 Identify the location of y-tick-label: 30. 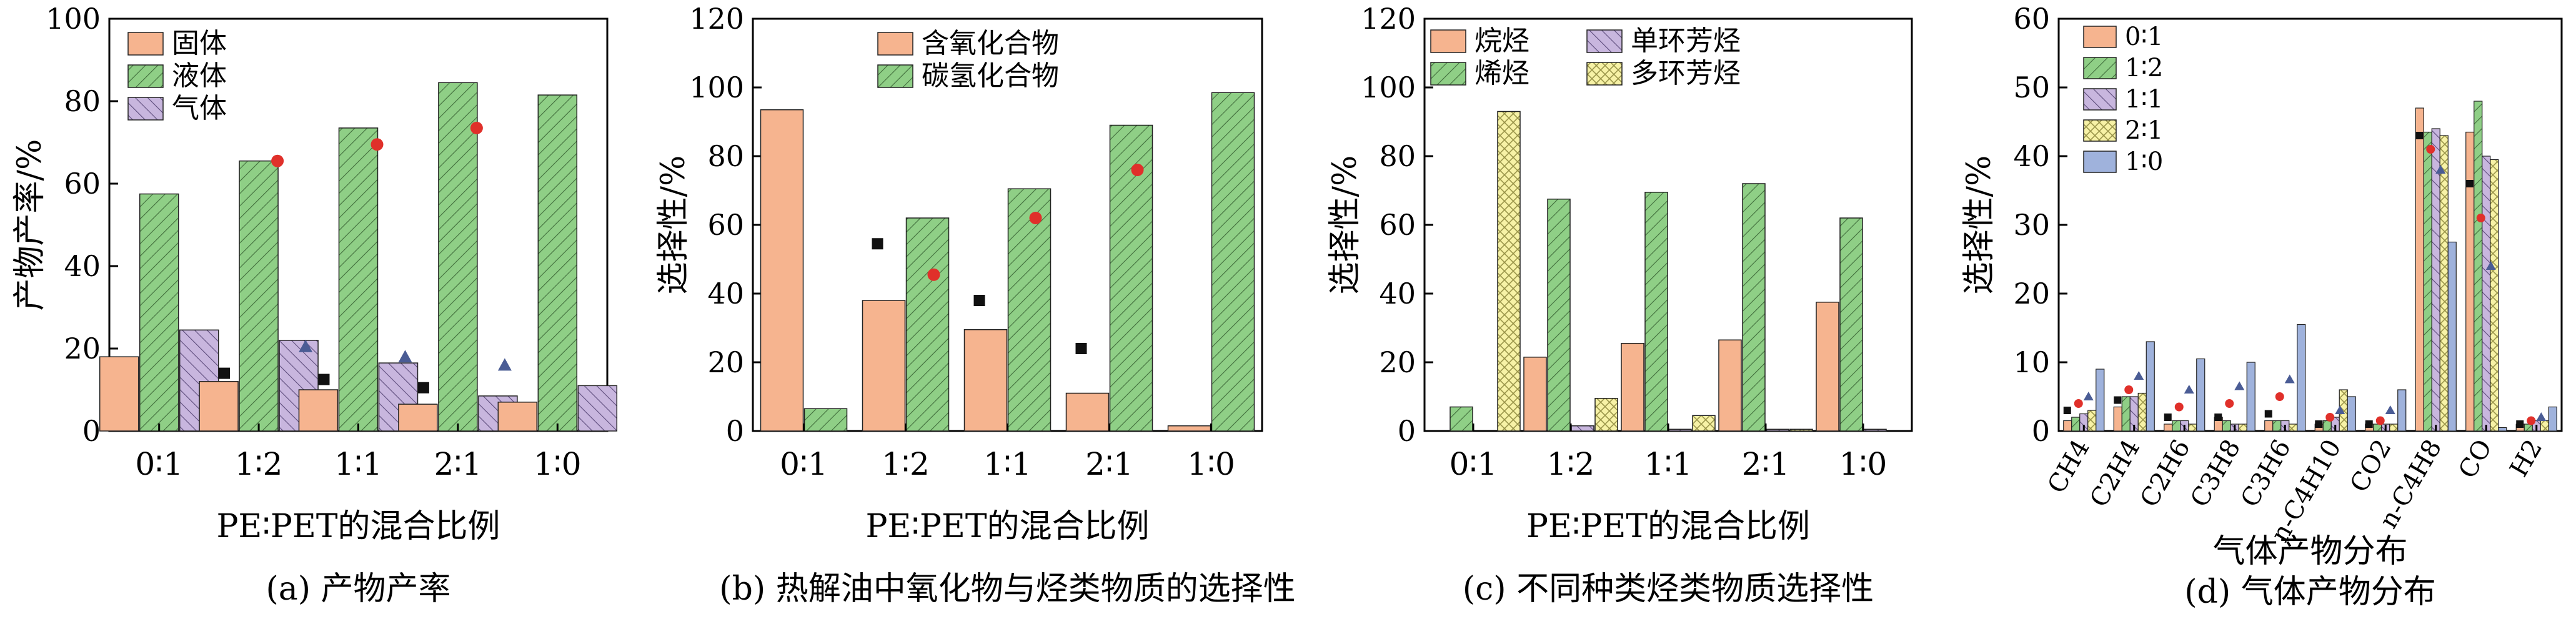
(2031, 225).